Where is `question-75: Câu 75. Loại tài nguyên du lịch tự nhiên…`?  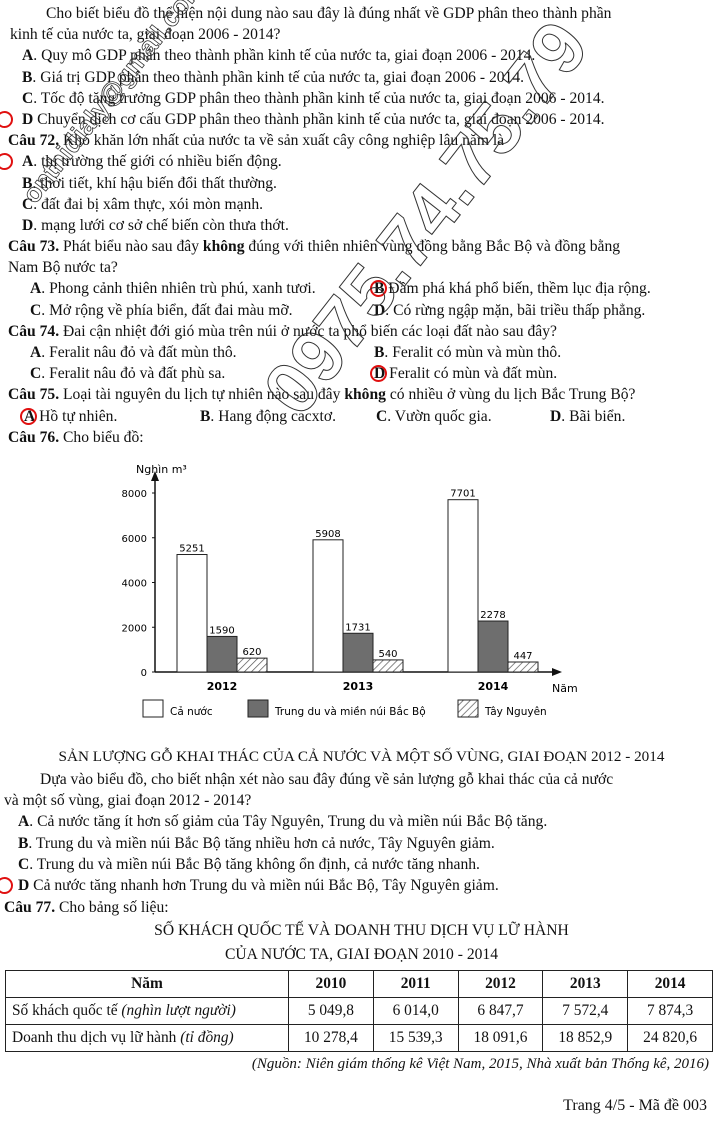 question-75: Câu 75. Loại tài nguyên du lịch tự nhiên… is located at coordinates (322, 395).